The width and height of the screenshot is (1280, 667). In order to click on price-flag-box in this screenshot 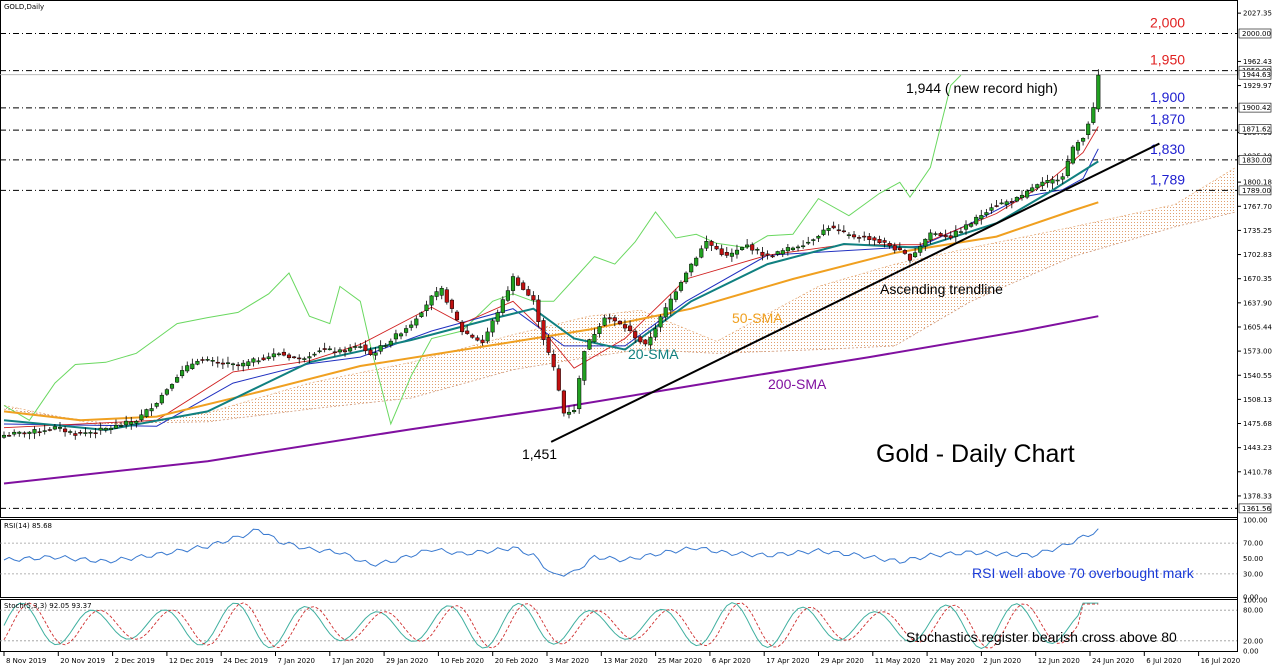, I will do `click(1255, 160)`.